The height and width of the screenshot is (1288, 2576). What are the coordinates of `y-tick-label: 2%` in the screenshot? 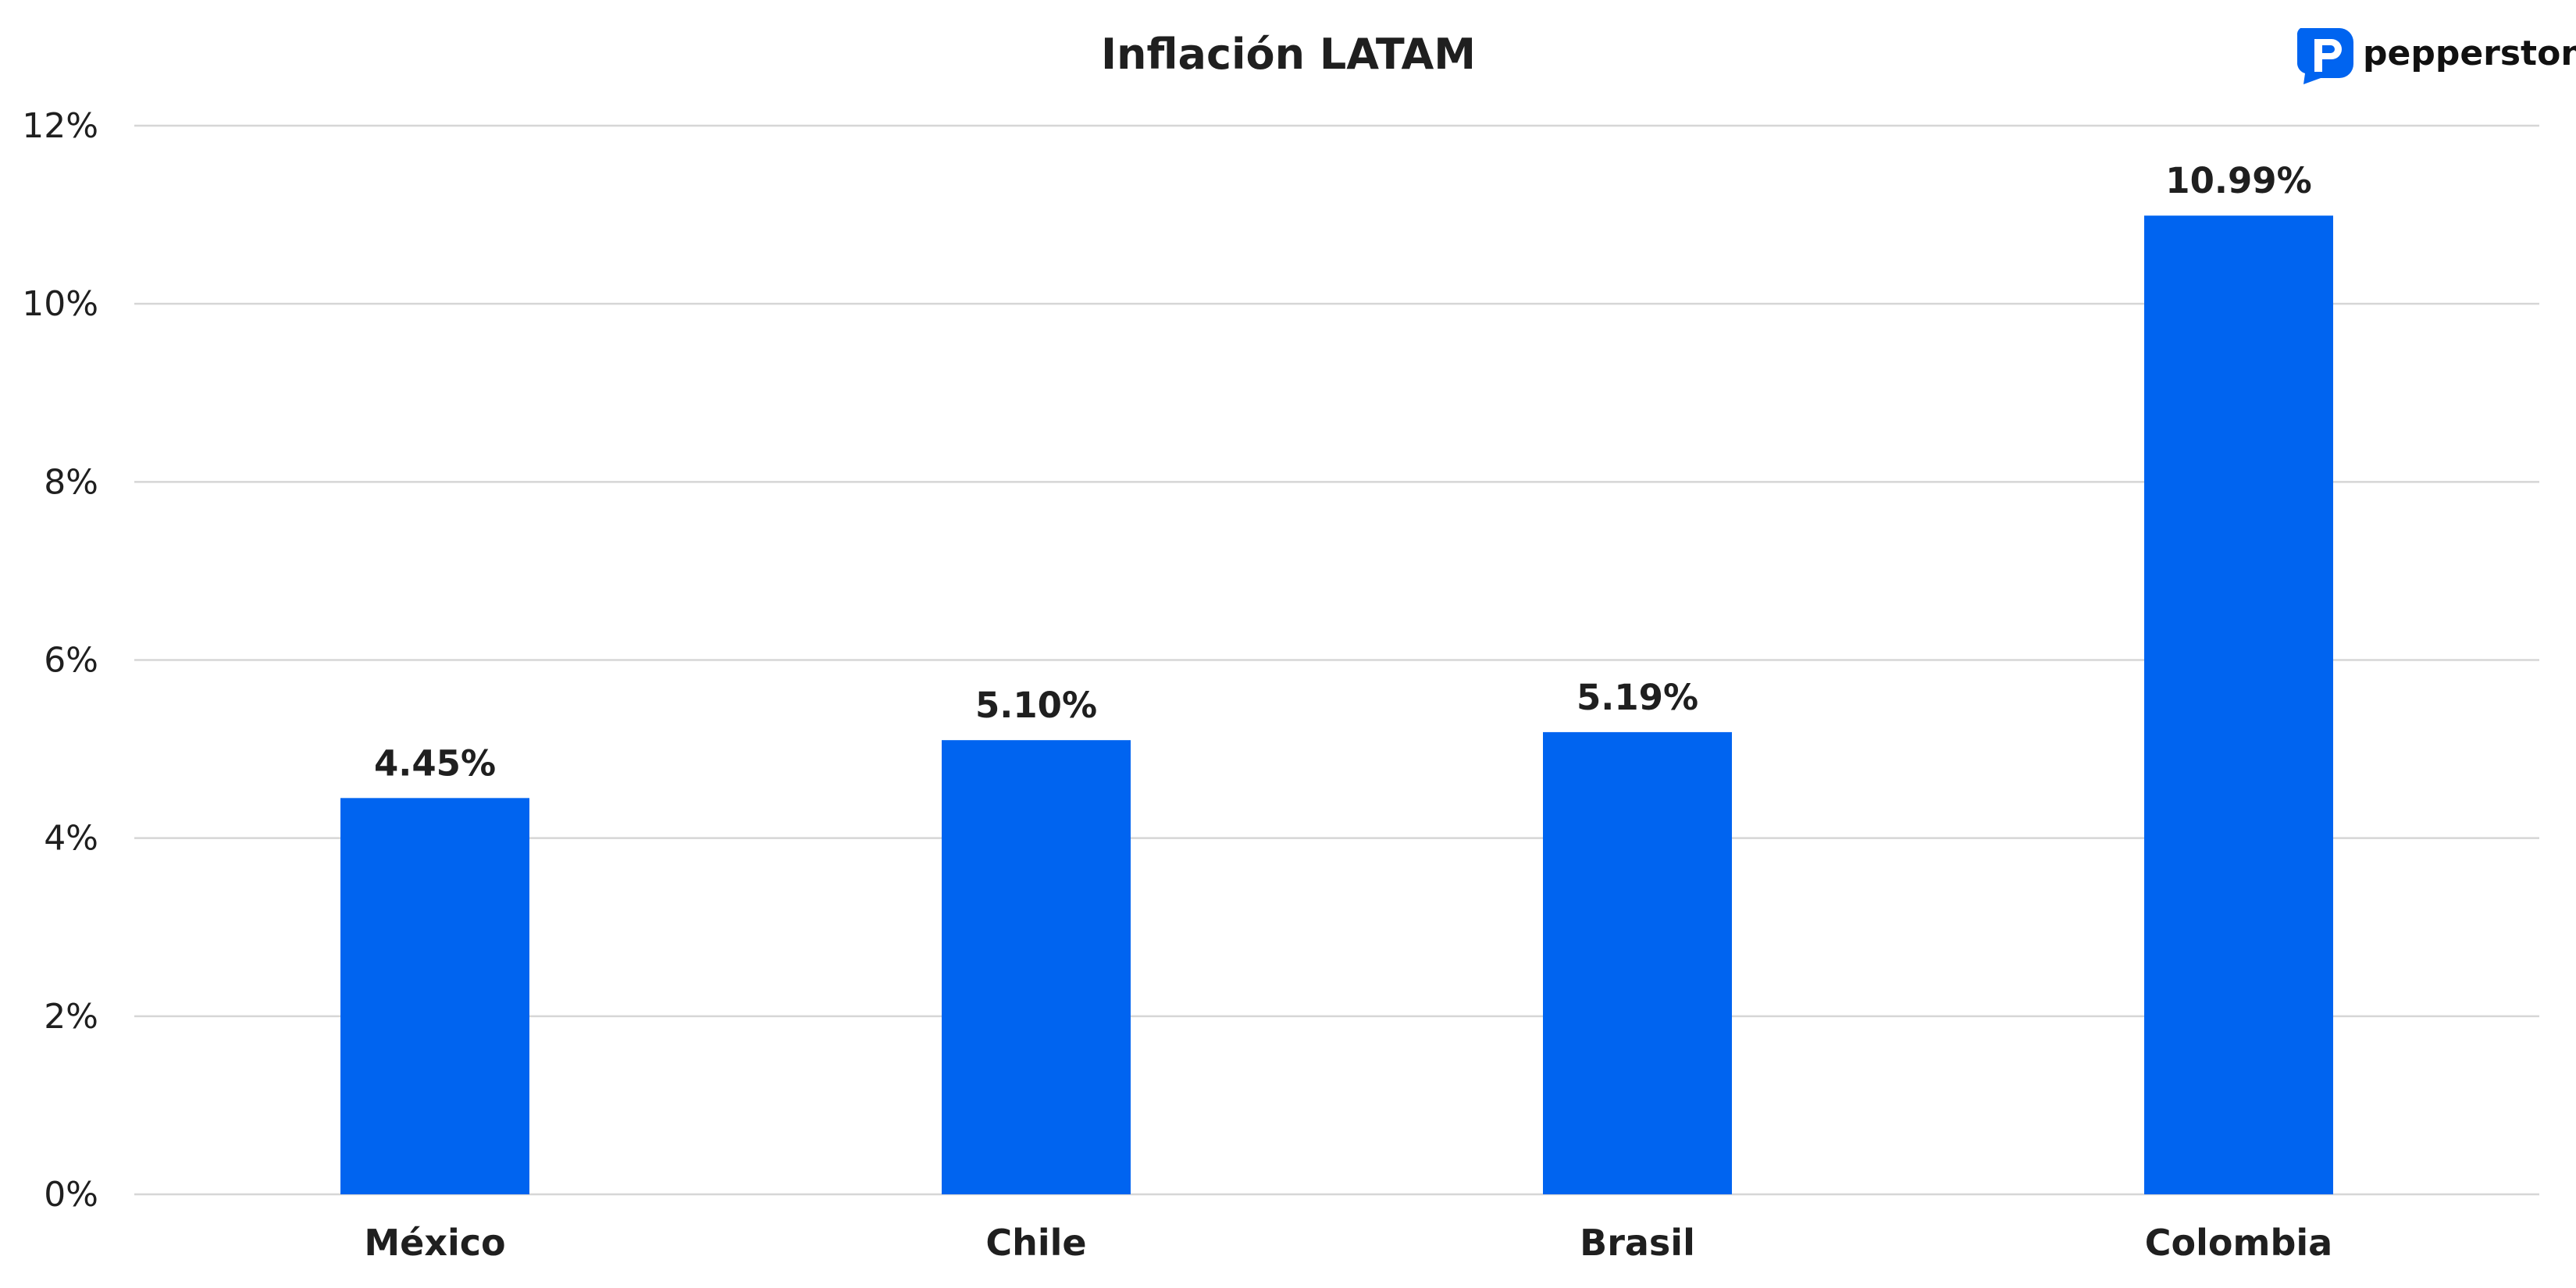 It's located at (71, 1017).